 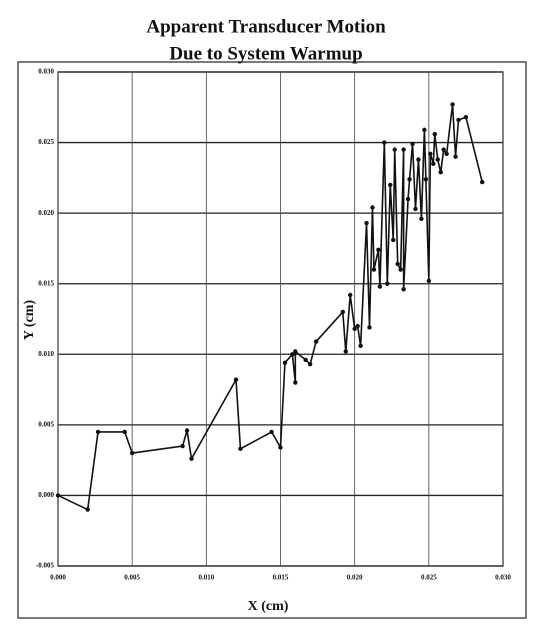 What do you see at coordinates (268, 606) in the screenshot?
I see `x-axis-label: X (cm)` at bounding box center [268, 606].